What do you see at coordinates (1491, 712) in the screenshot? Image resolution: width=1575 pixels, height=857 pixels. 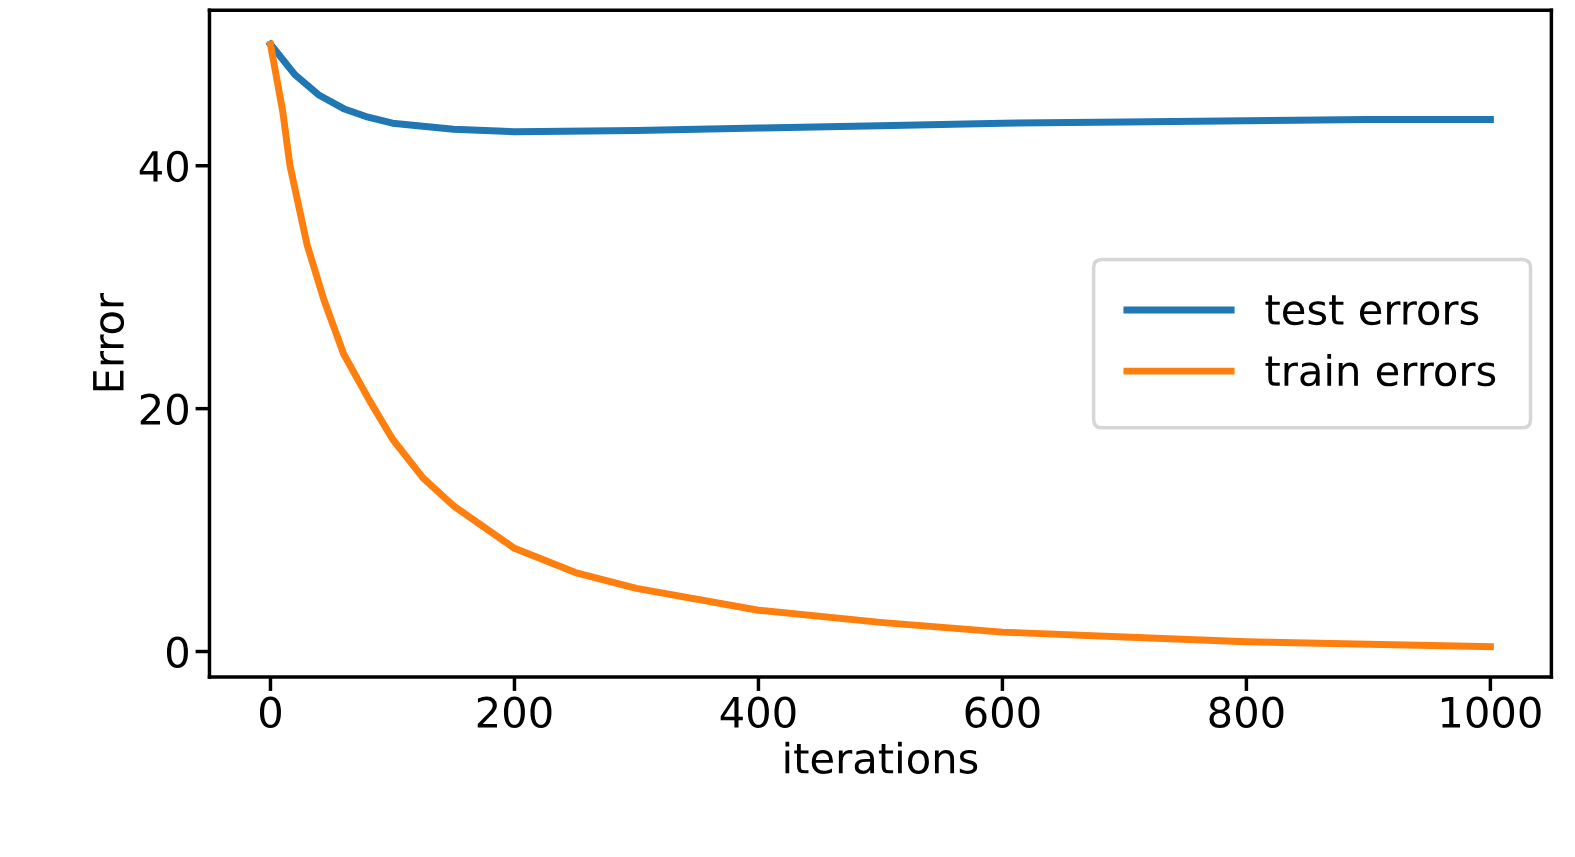 I see `x-tick-label: 1000` at bounding box center [1491, 712].